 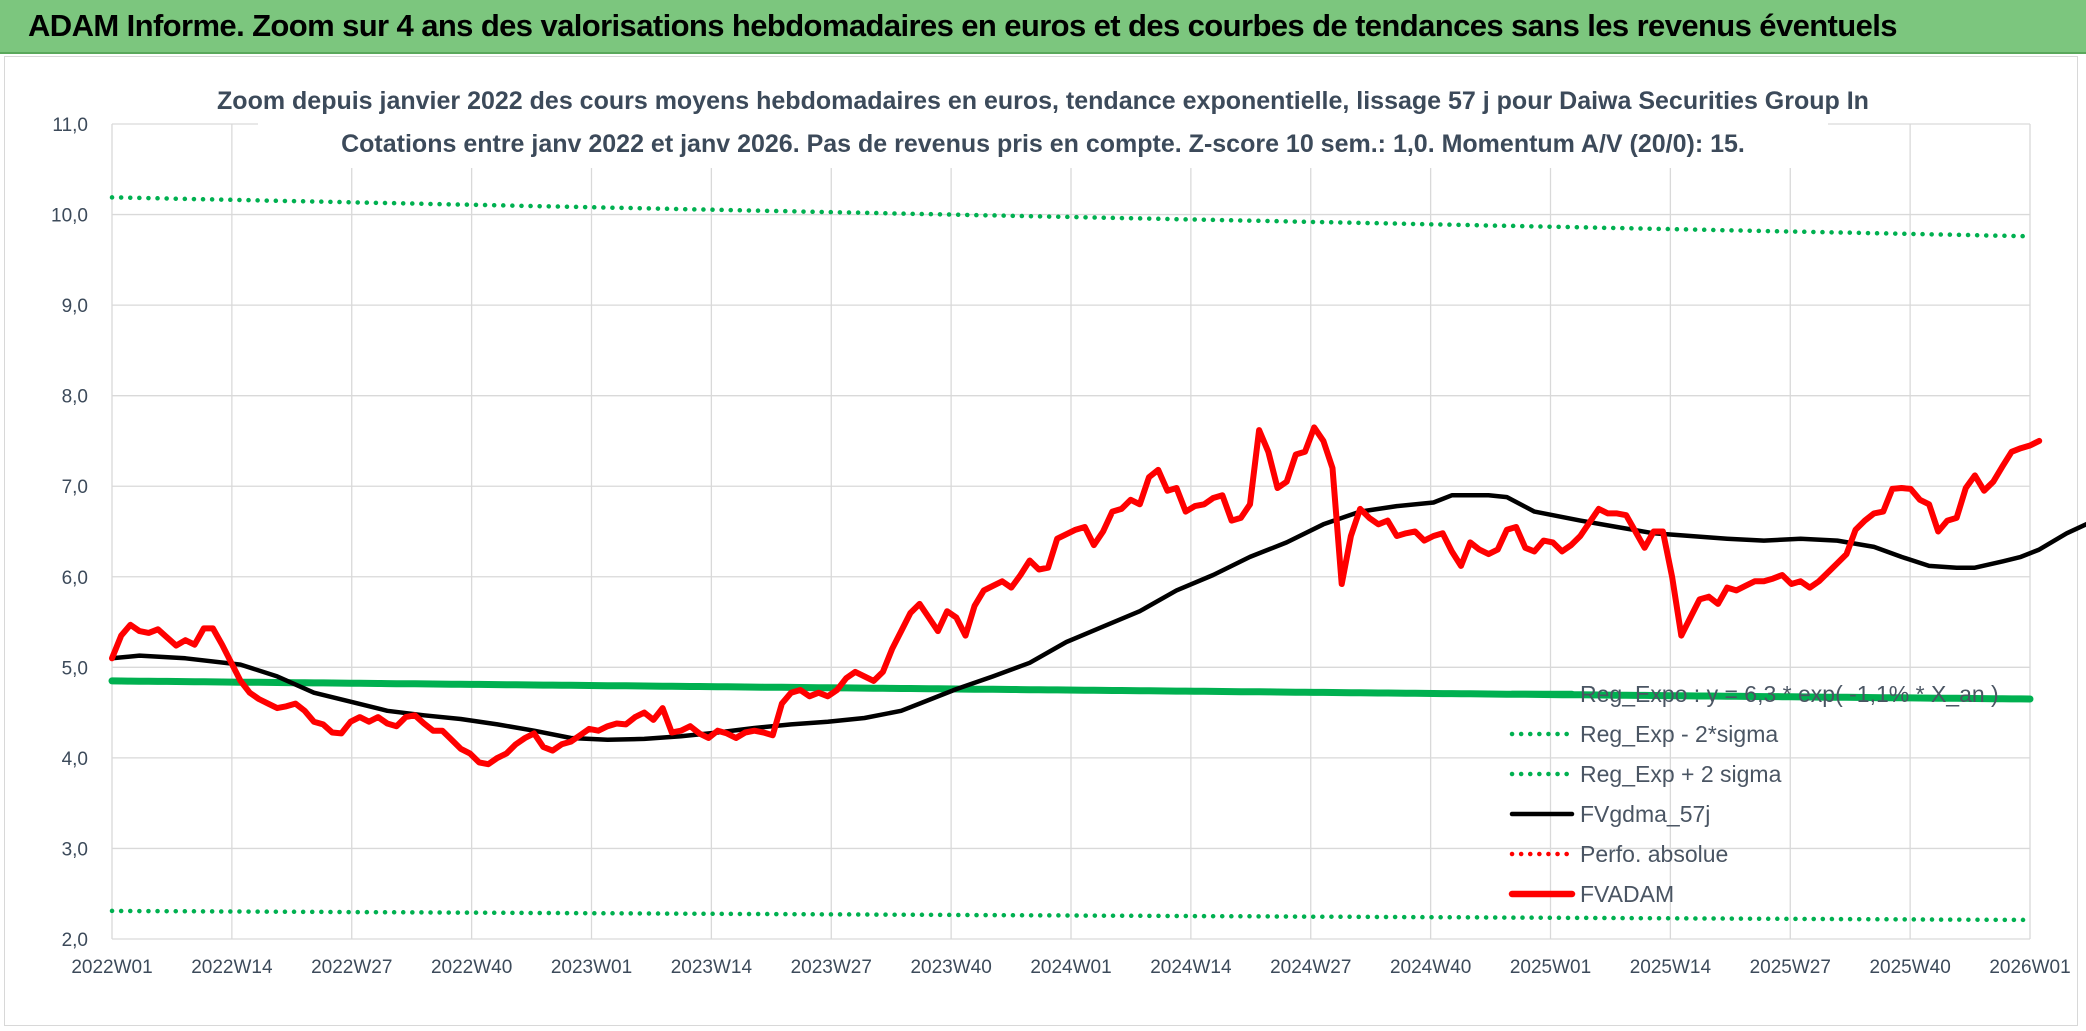 What do you see at coordinates (1070, 967) in the screenshot?
I see `x-tick-label: 2024W01` at bounding box center [1070, 967].